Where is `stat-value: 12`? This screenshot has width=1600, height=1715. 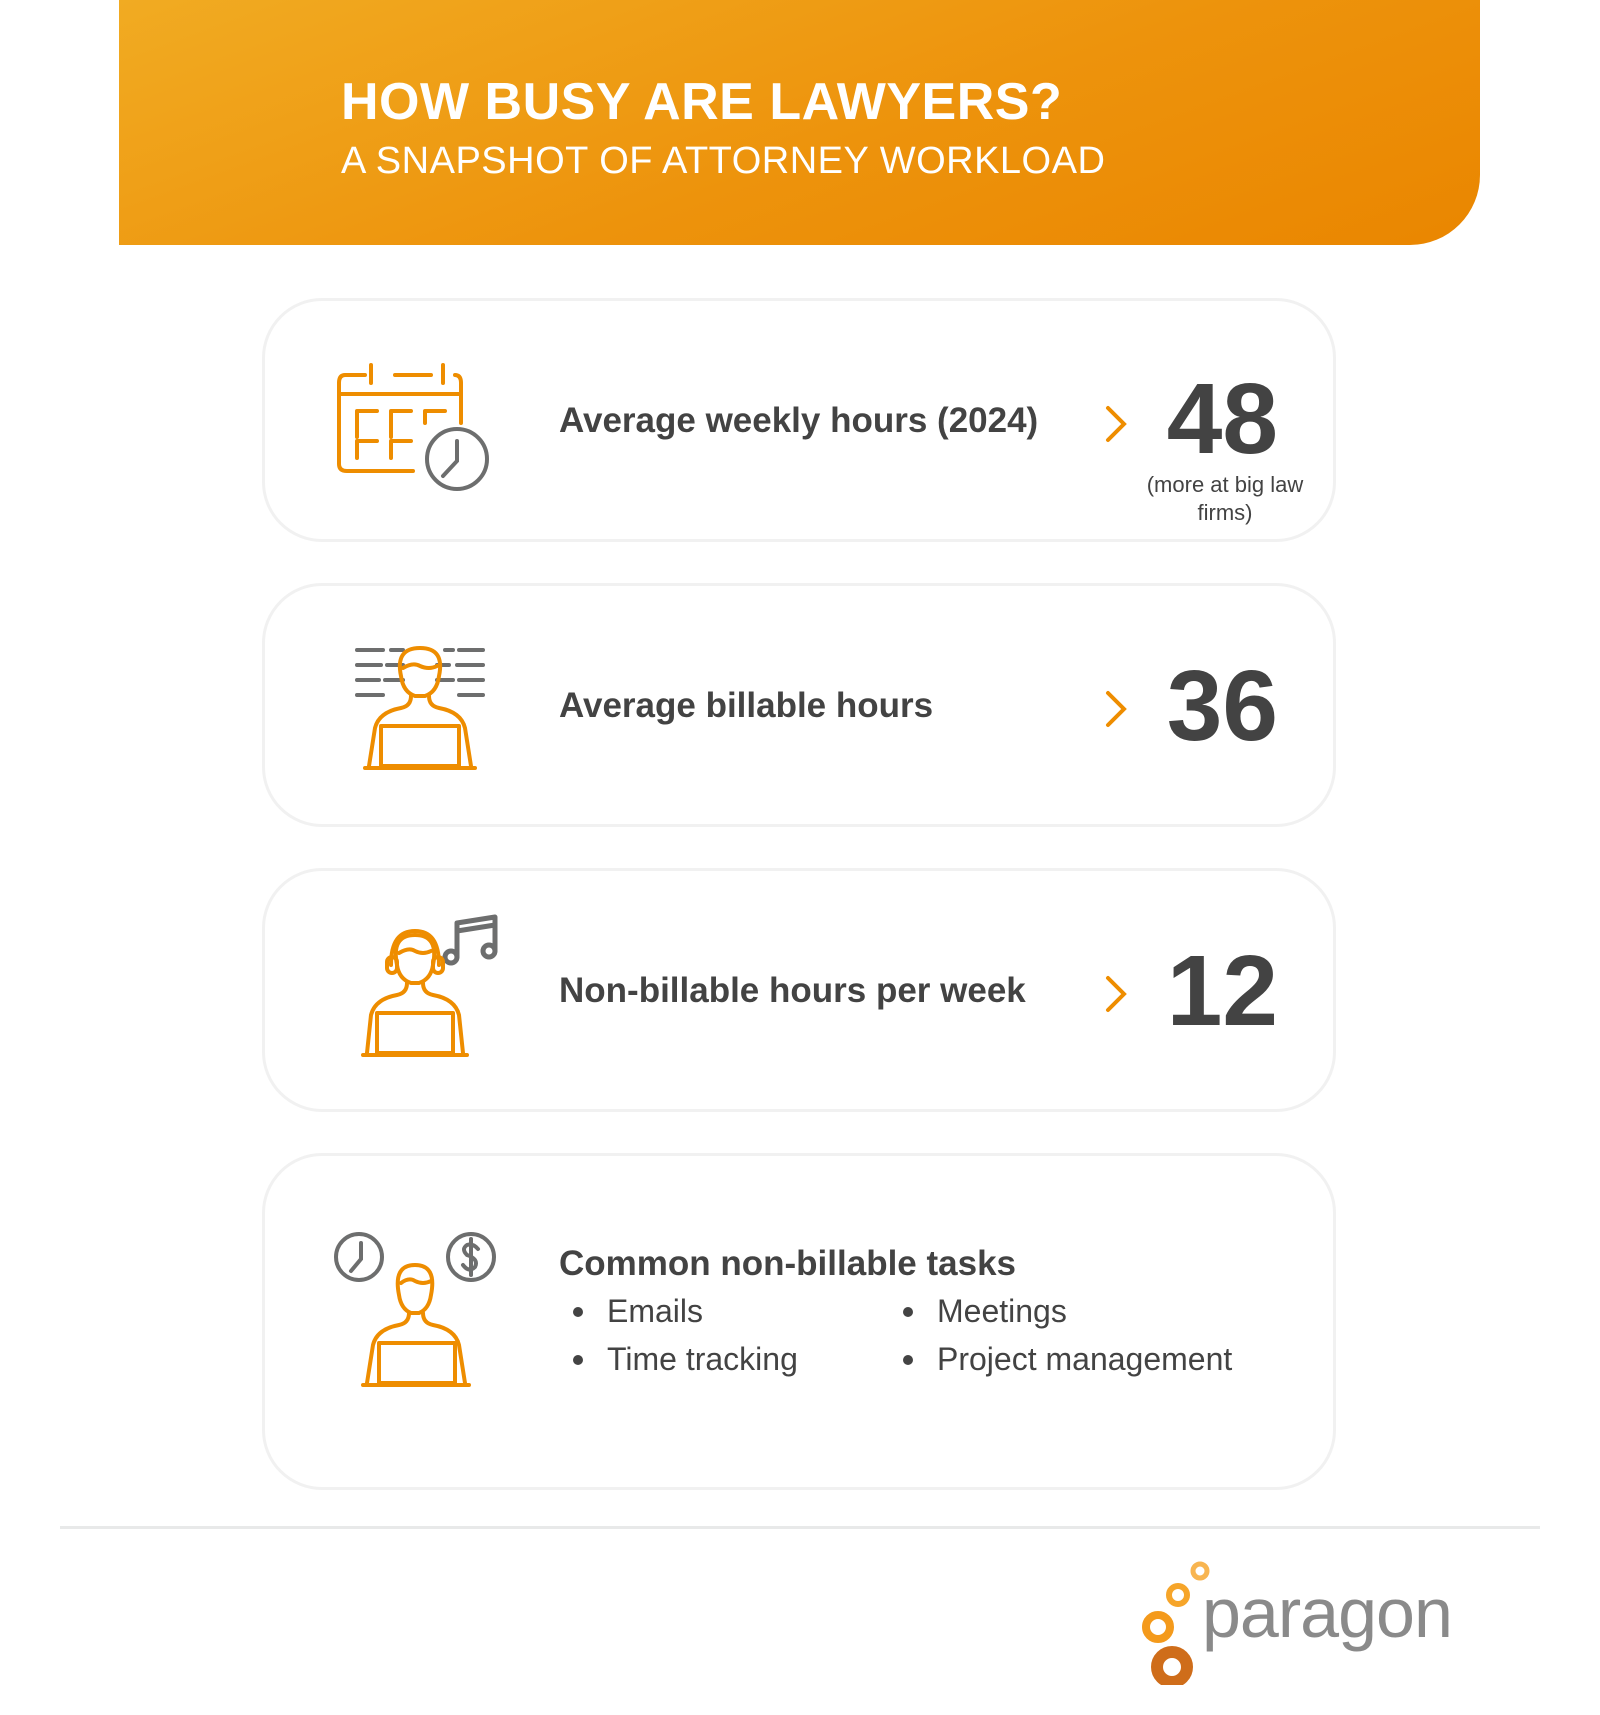
stat-value: 12 is located at coordinates (1222, 991).